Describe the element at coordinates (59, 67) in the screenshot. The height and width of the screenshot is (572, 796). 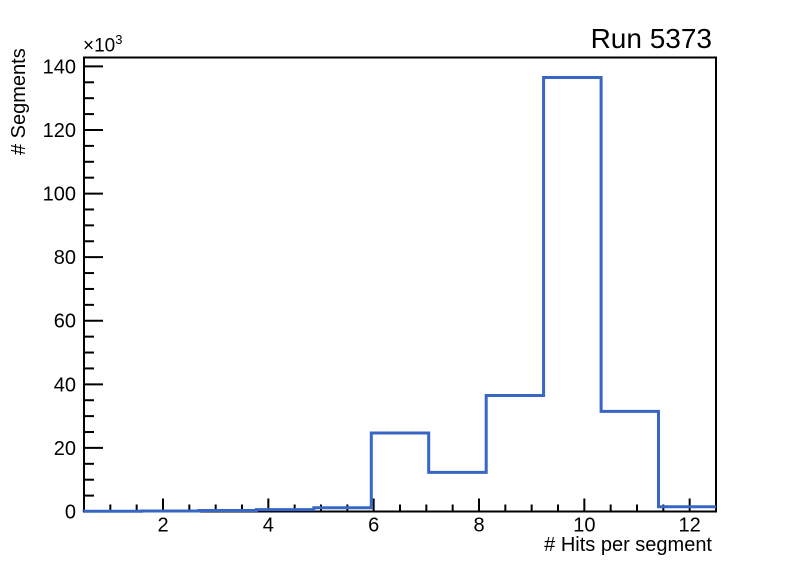
I see `y-tick-label: 140` at that location.